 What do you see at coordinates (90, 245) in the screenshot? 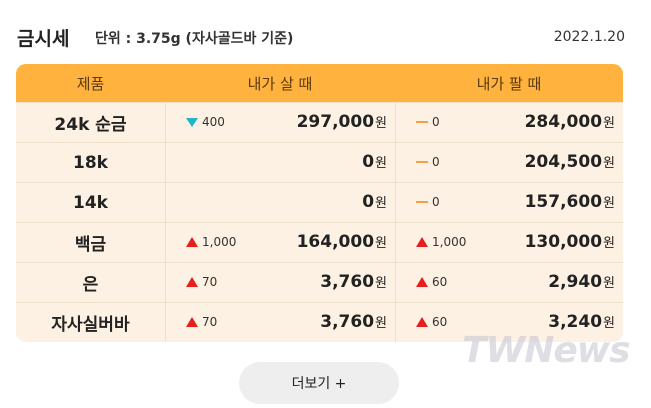
I see `product-name: 백금` at bounding box center [90, 245].